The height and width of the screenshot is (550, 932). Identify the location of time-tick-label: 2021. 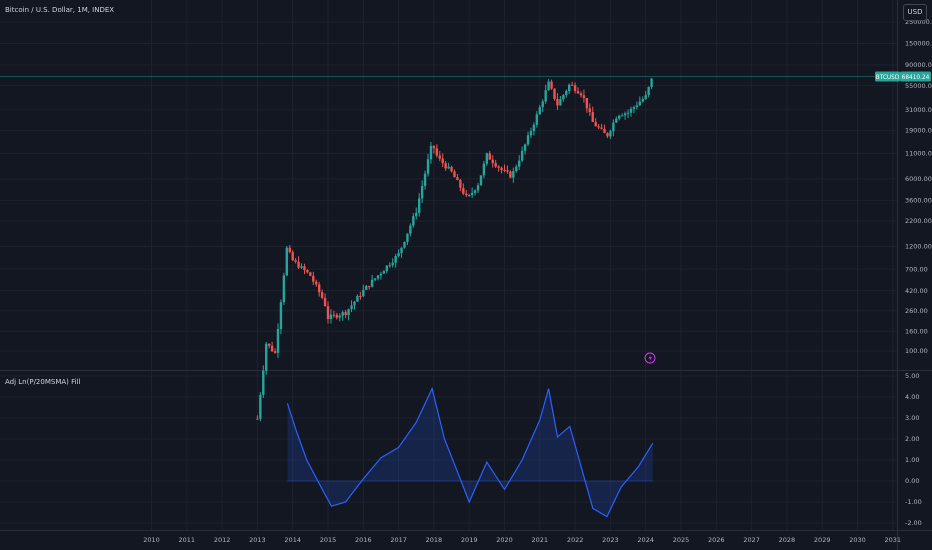
(540, 540).